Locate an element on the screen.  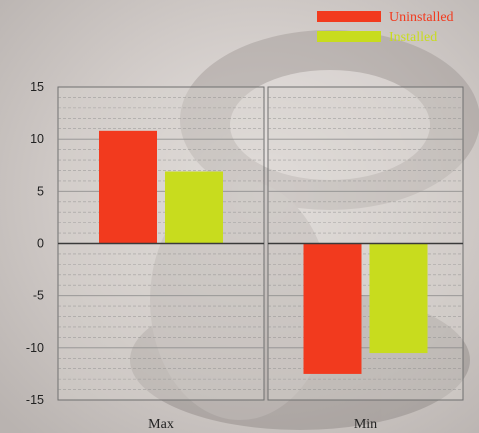
legend-swatch-installed is located at coordinates (349, 36).